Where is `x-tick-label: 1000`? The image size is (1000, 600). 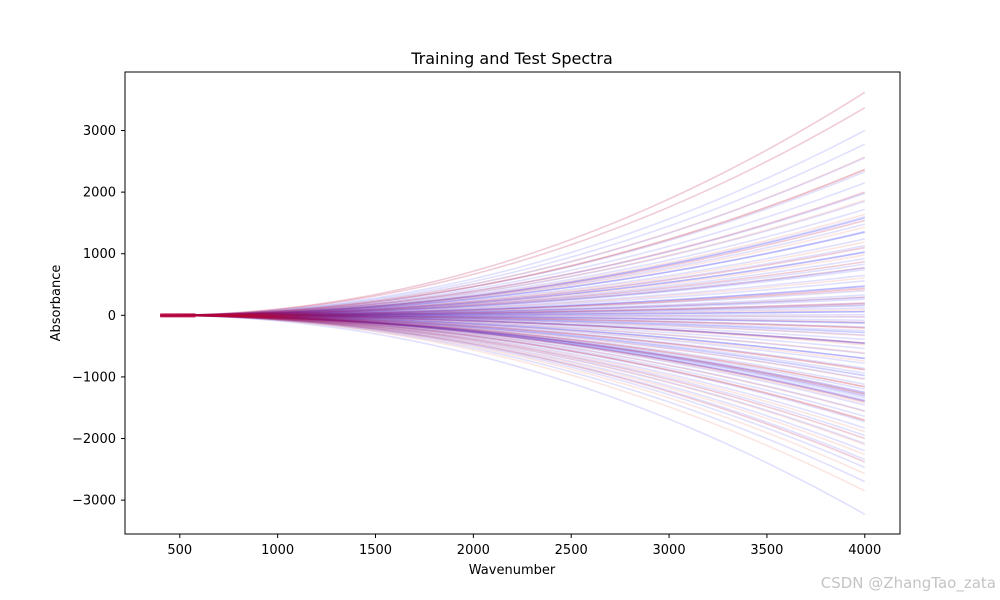
x-tick-label: 1000 is located at coordinates (277, 550).